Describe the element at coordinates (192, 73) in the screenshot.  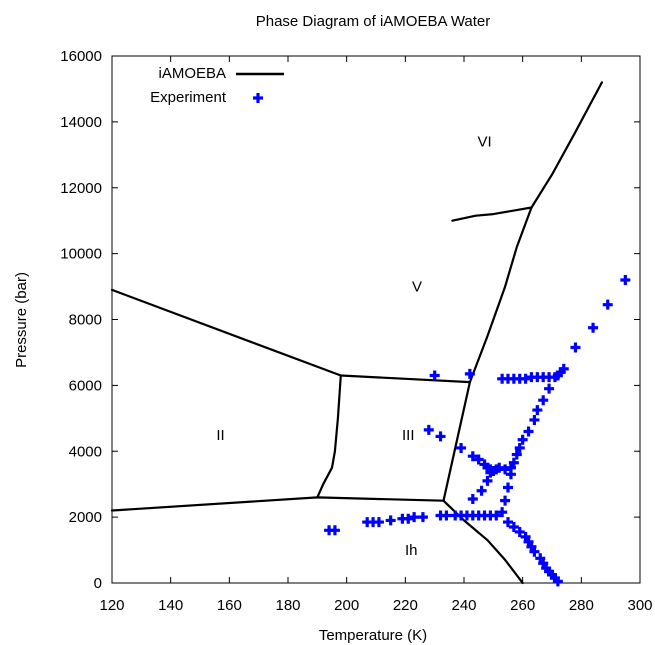
I see `legend-label-iamoeba: iAMOEBA` at that location.